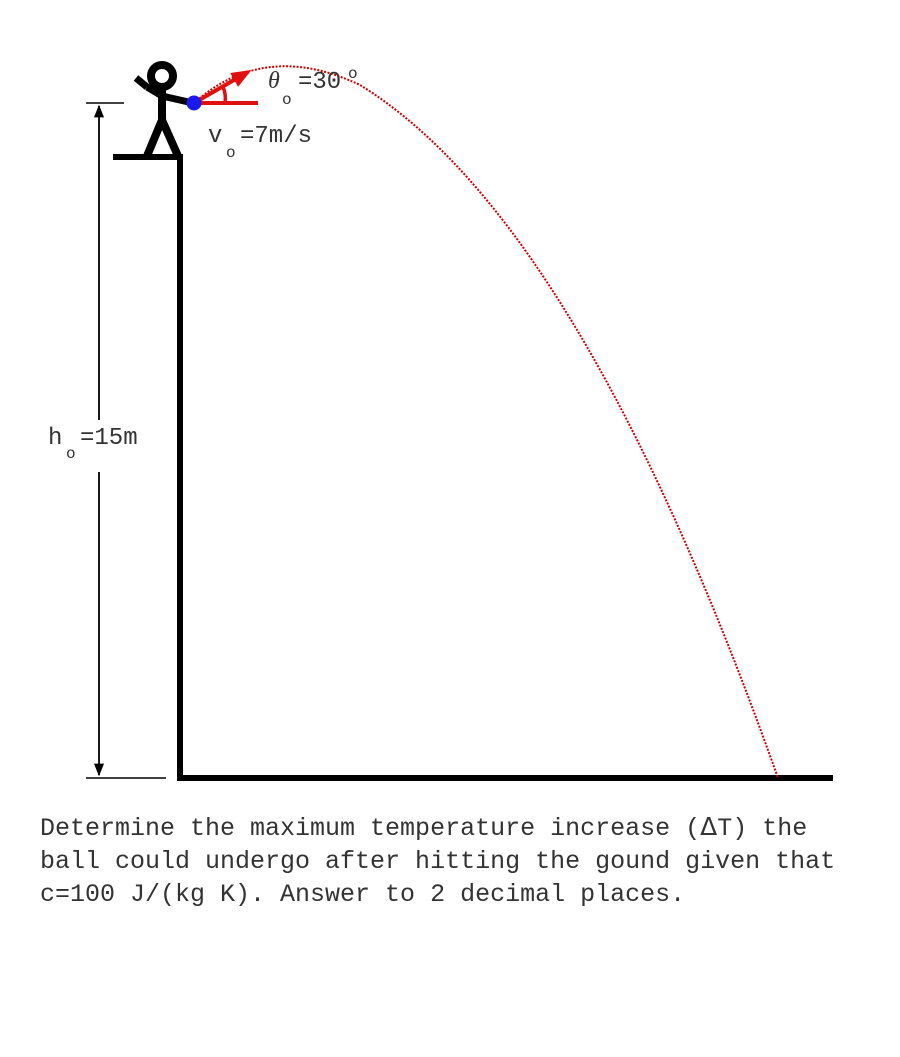 The width and height of the screenshot is (900, 1057). What do you see at coordinates (194, 103) in the screenshot?
I see `ball` at bounding box center [194, 103].